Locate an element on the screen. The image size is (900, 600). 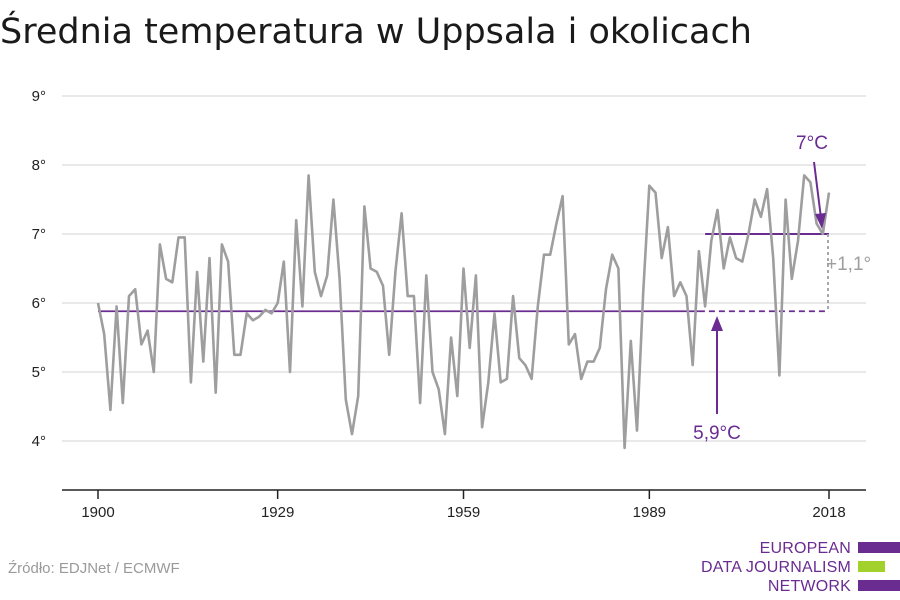
recent-average-arrow is located at coordinates (817, 190).